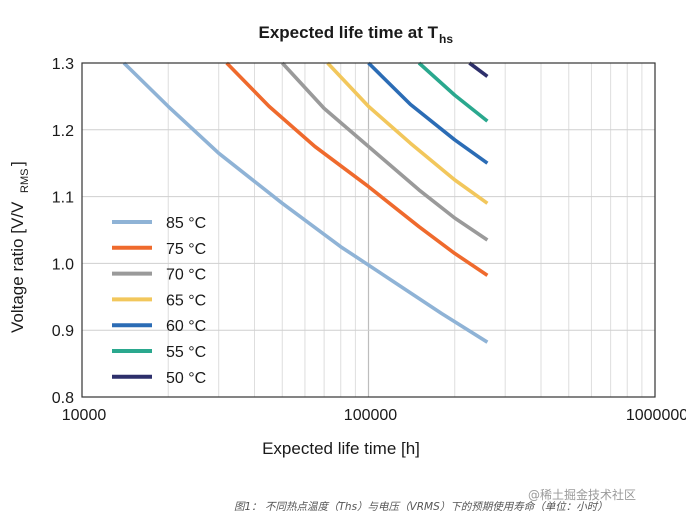 The height and width of the screenshot is (521, 686). Describe the element at coordinates (341, 448) in the screenshot. I see `x-axis-label: Expected life time [h]` at that location.